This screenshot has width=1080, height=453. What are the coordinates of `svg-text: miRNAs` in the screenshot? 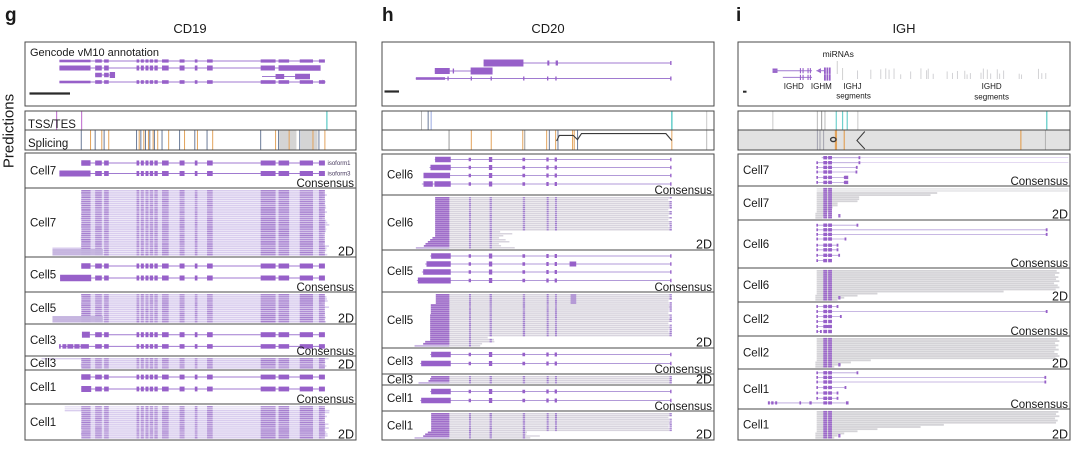 It's located at (838, 54).